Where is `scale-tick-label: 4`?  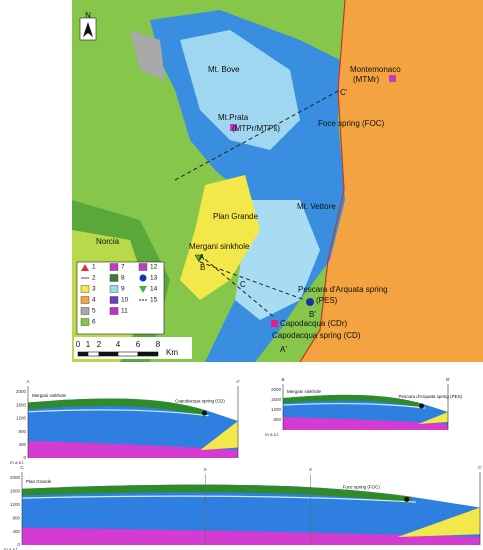
scale-tick-label: 4 is located at coordinates (118, 344).